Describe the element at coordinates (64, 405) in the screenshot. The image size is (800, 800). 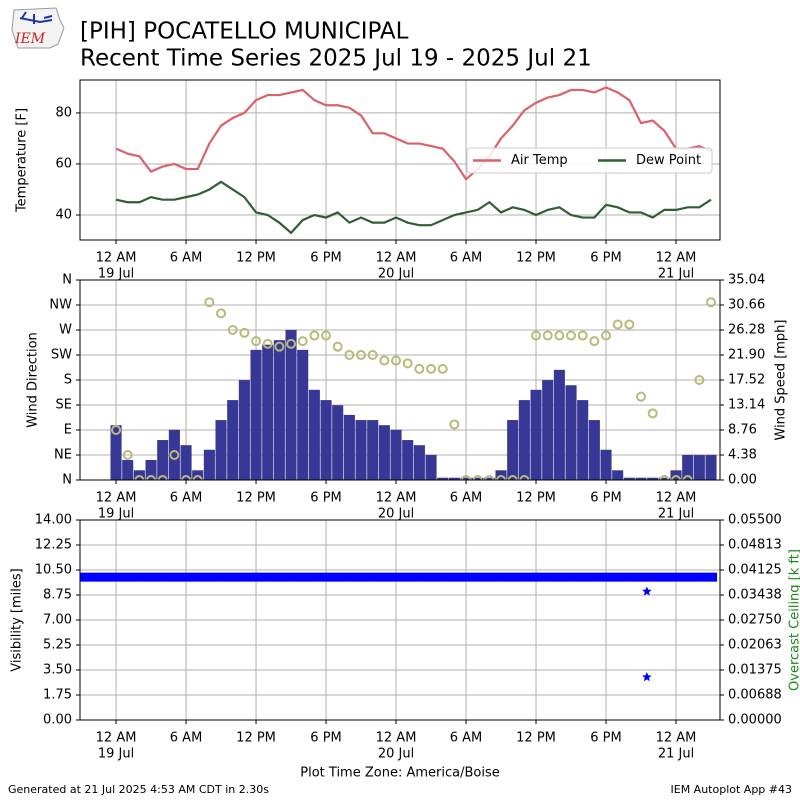
I see `y-tick-label: SE` at that location.